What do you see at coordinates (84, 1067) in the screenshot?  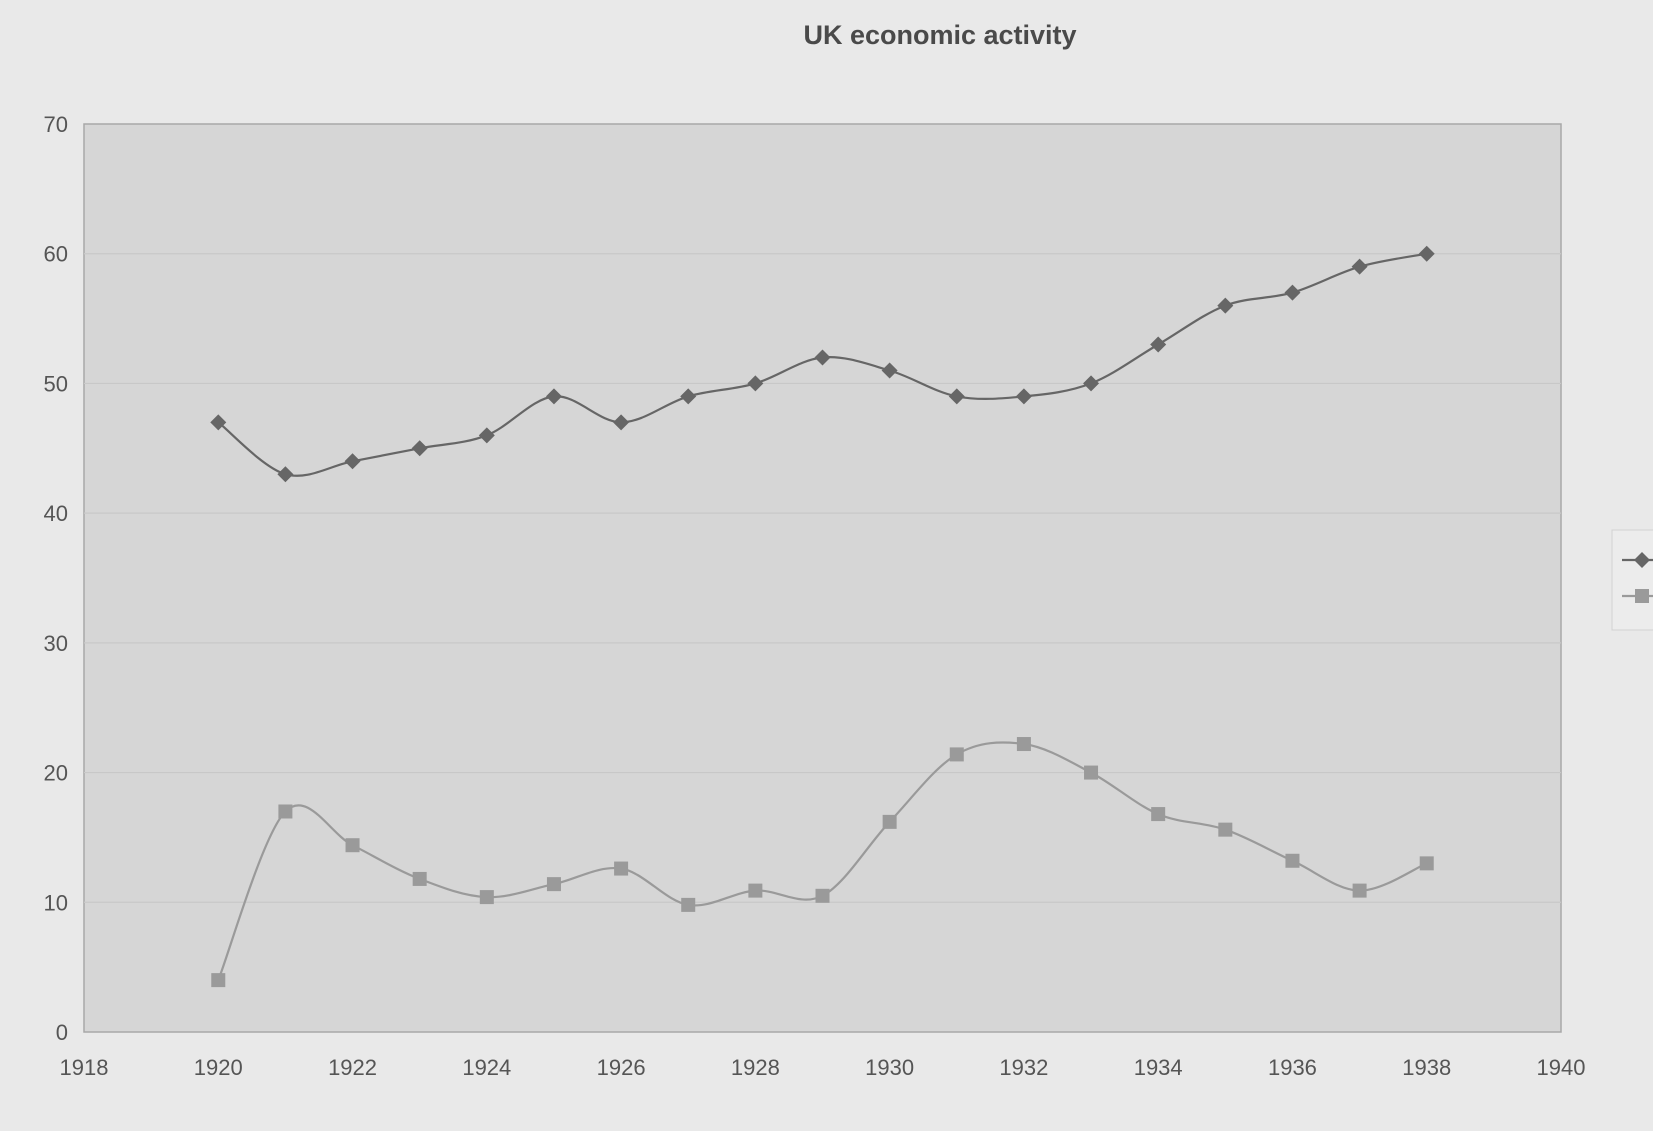 I see `x-tick-label: 1918` at bounding box center [84, 1067].